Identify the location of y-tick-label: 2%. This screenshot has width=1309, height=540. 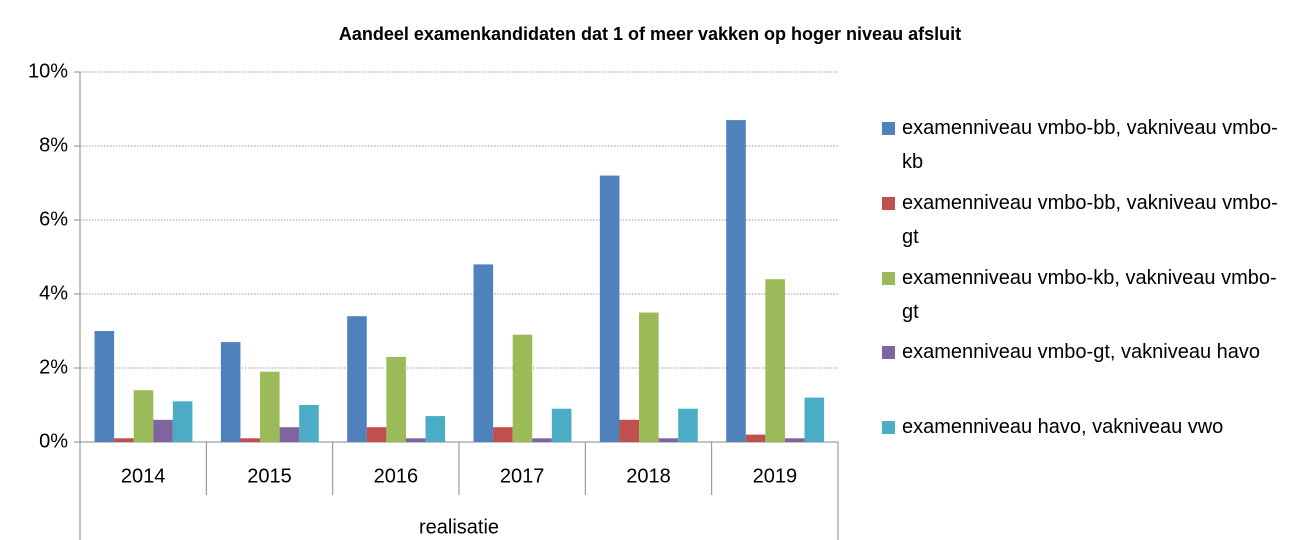
(53, 367).